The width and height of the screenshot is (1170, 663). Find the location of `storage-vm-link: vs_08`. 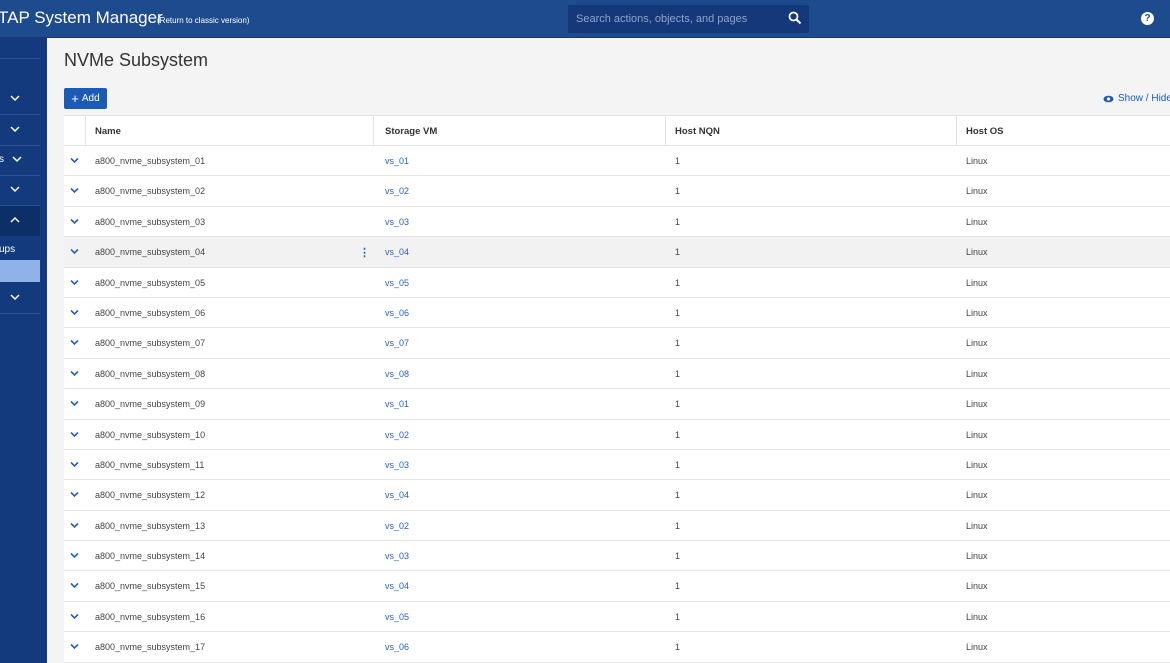

storage-vm-link: vs_08 is located at coordinates (397, 373).